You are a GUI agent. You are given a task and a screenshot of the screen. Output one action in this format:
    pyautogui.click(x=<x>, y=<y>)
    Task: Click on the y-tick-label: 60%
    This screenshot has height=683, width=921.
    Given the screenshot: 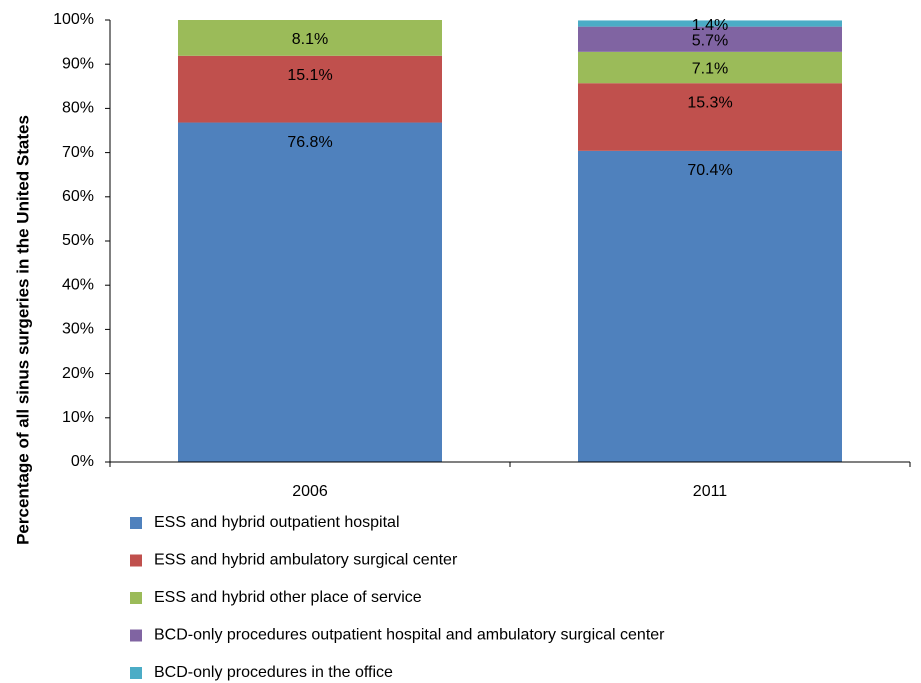 What is the action you would take?
    pyautogui.click(x=78, y=196)
    